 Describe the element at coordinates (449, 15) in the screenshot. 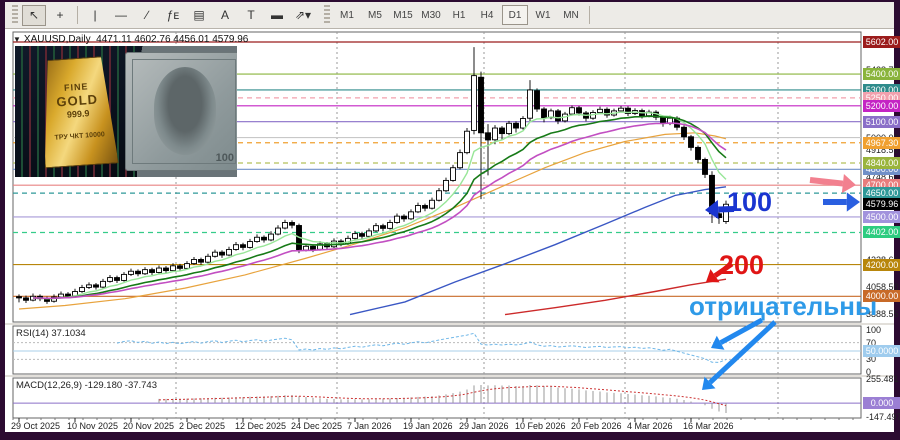

I see `toolbar: ↖ + | — ∕ ƒᴇ ▤ A T ▬ ⇗▾ M1 M5 M15 M30 H1 H4 D1 W1 MN` at that location.